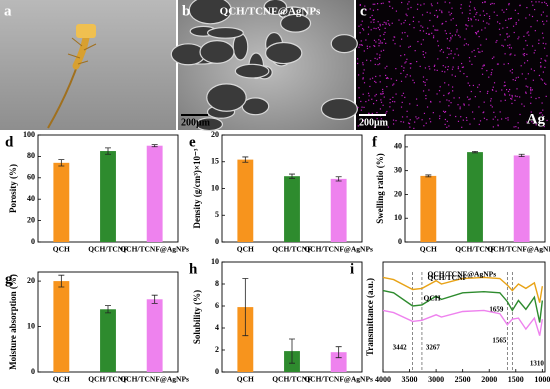  What do you see at coordinates (31, 177) in the screenshot?
I see `y-tick-label: 60` at bounding box center [31, 177].